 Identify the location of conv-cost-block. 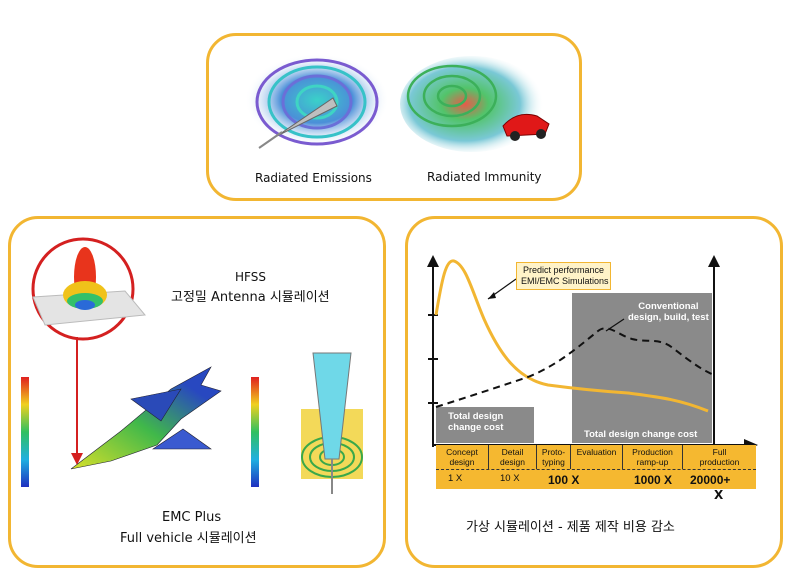
(642, 368).